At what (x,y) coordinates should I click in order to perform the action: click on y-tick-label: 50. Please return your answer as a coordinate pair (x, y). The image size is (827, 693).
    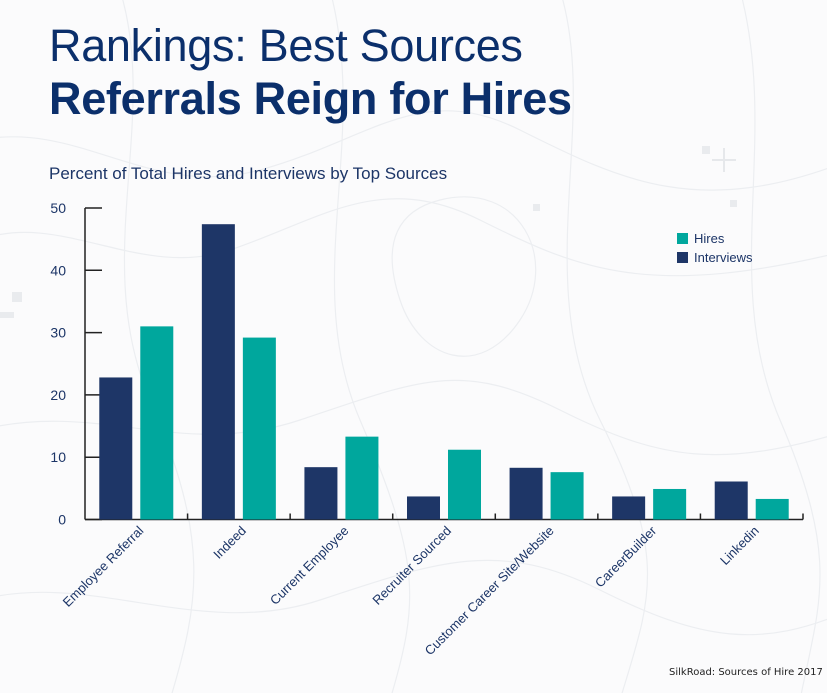
    Looking at the image, I should click on (58, 208).